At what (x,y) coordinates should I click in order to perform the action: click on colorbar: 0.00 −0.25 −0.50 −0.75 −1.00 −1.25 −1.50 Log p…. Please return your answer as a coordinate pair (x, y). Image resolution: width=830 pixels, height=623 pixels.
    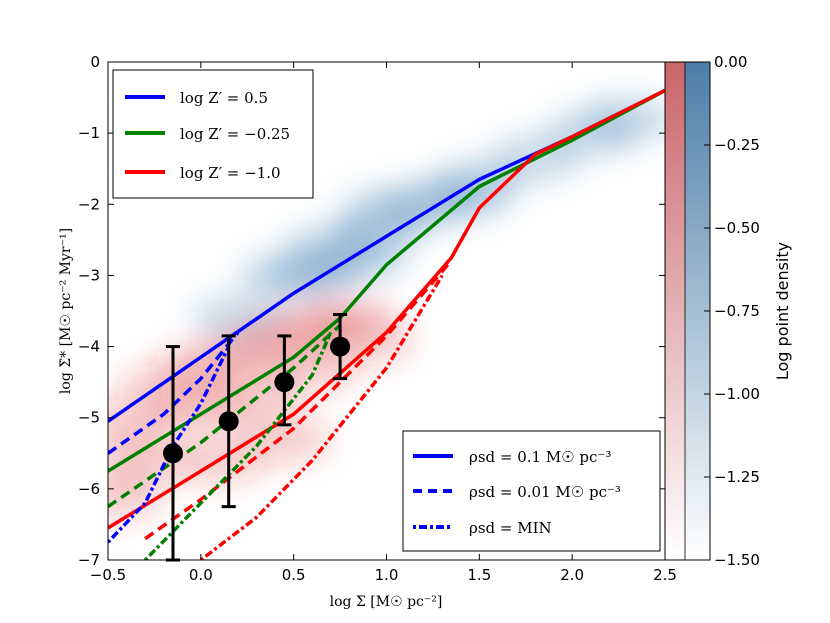
    Looking at the image, I should click on (728, 311).